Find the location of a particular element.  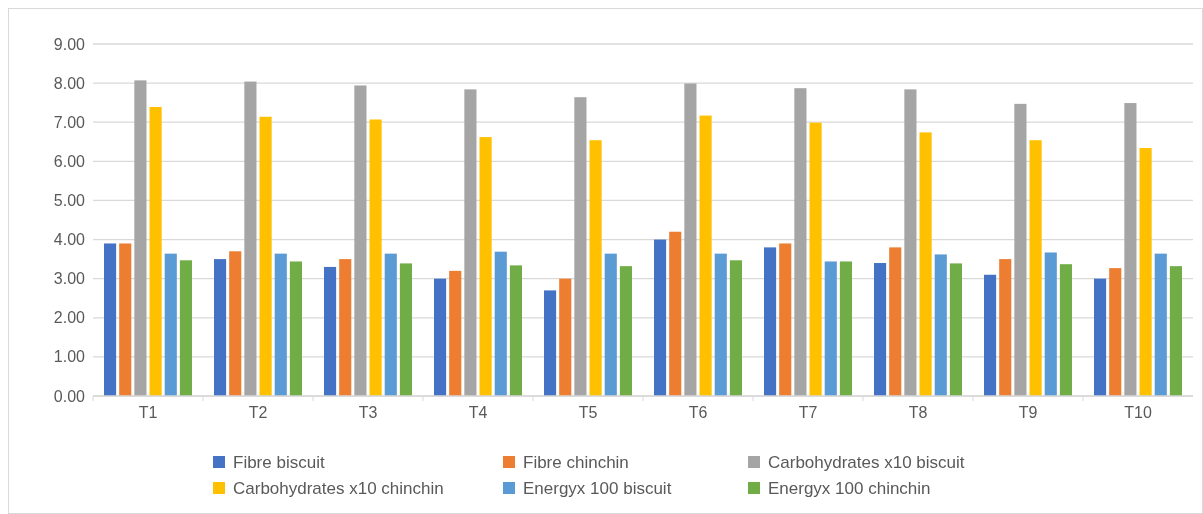

y-tick-label: 7.00 is located at coordinates (69, 122).